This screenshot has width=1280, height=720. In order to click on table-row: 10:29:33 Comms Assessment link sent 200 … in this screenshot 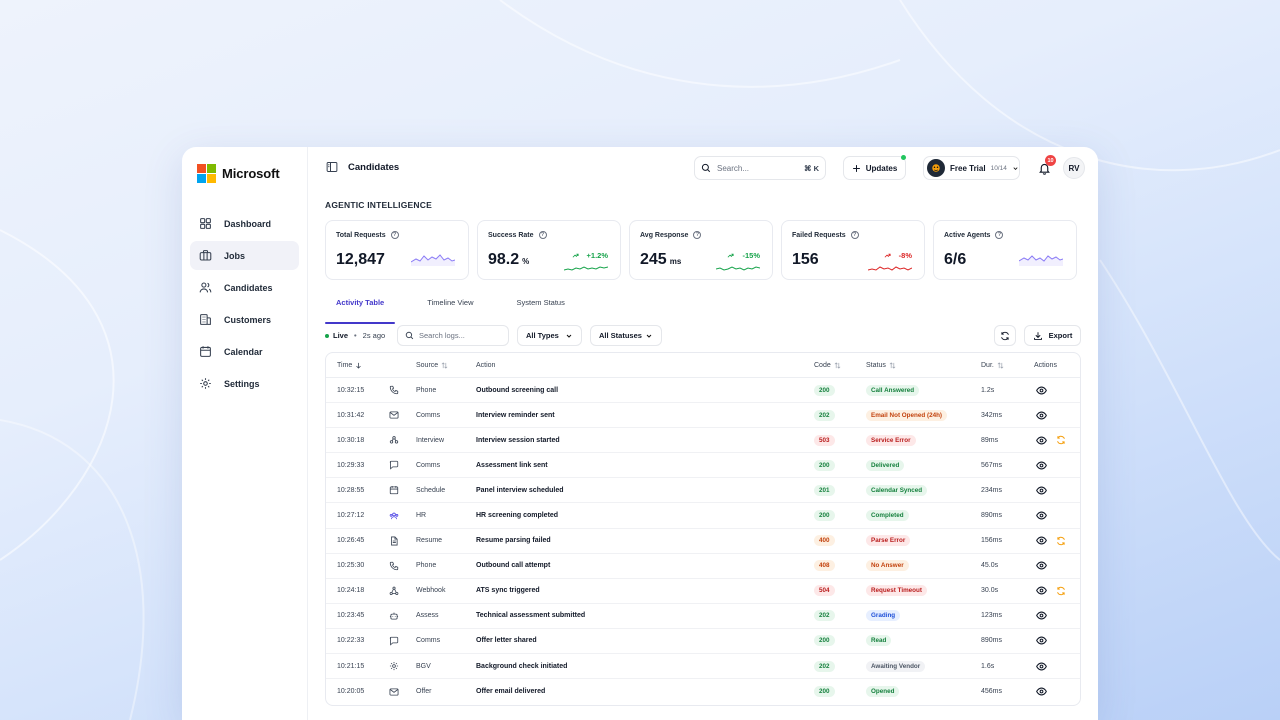, I will do `click(703, 466)`.